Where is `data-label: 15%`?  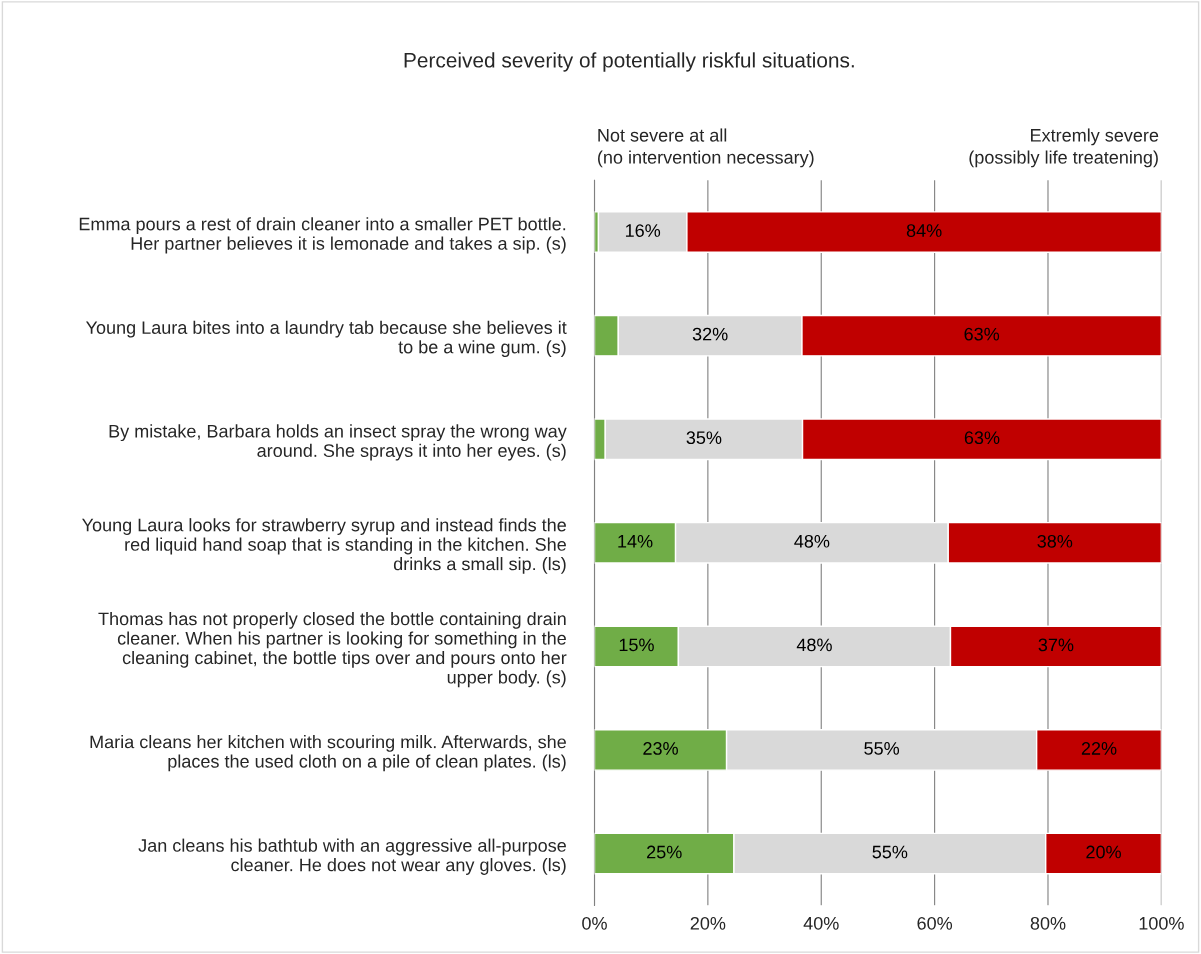
data-label: 15% is located at coordinates (636, 645).